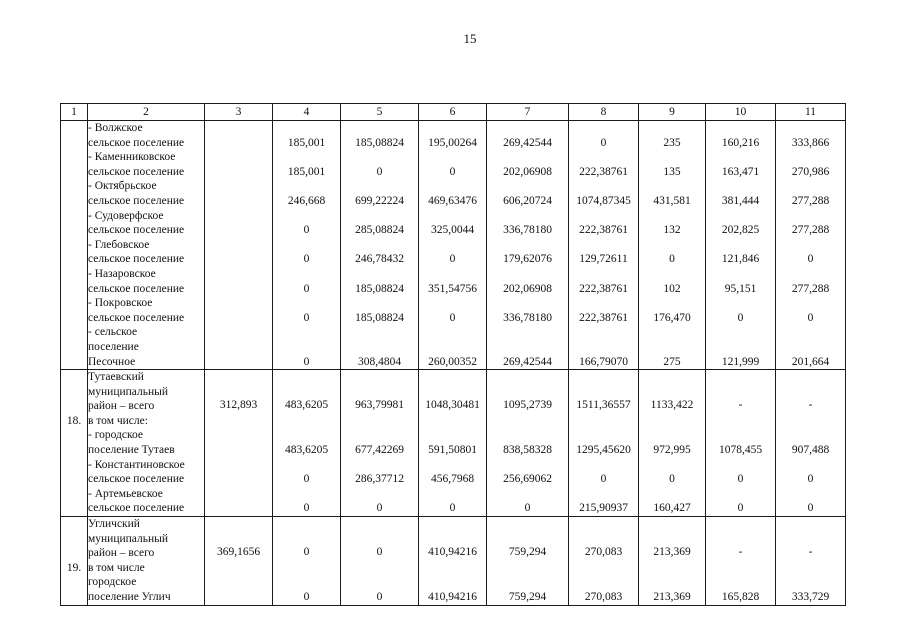  Describe the element at coordinates (452, 194) in the screenshot. I see `value-cell: 469,63476` at that location.